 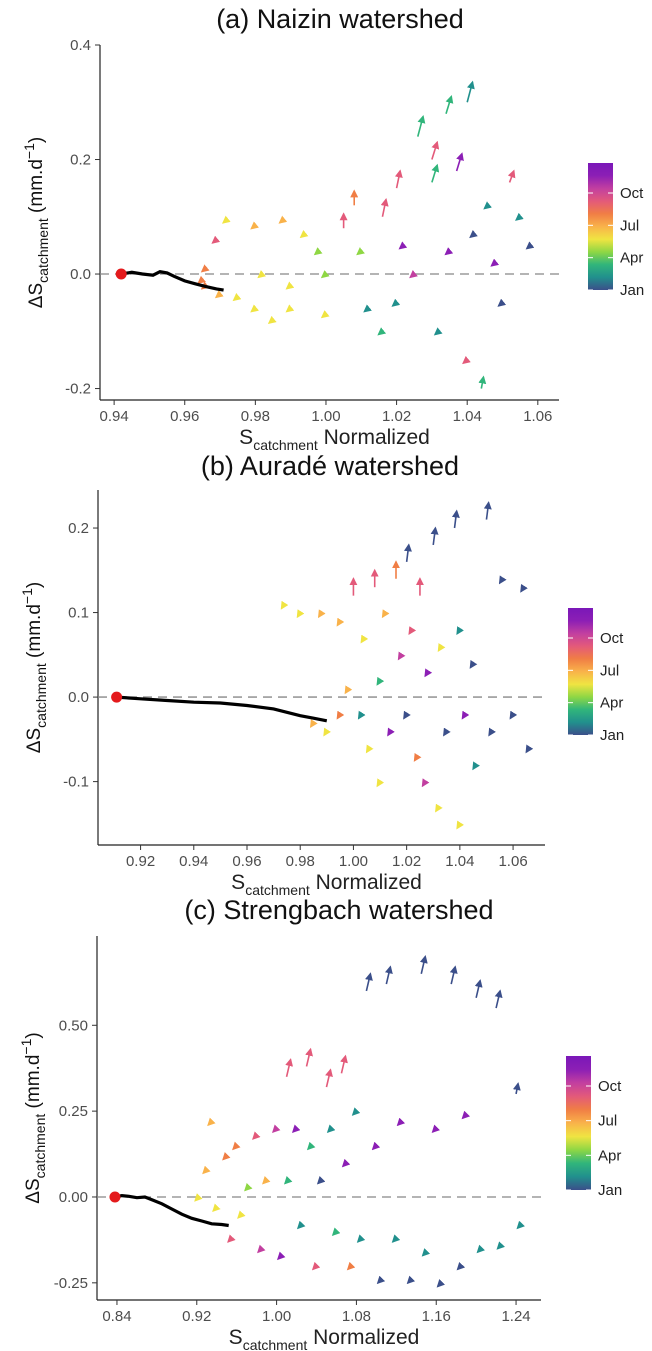 I want to click on colorbar, so click(x=600, y=226).